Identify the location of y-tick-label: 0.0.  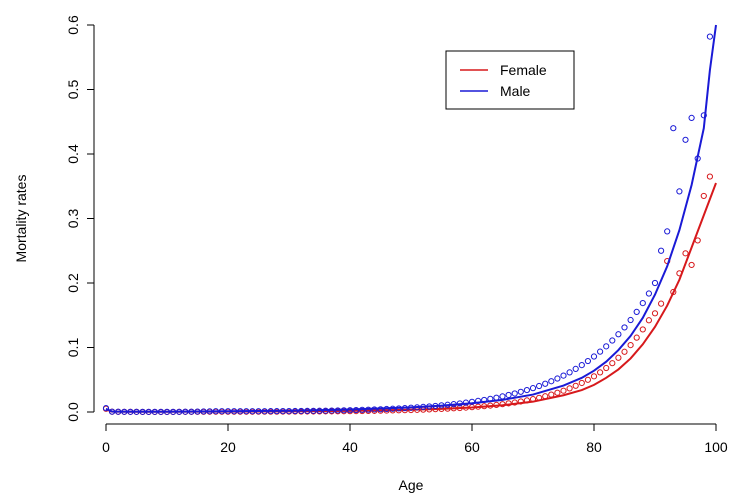
(73, 412).